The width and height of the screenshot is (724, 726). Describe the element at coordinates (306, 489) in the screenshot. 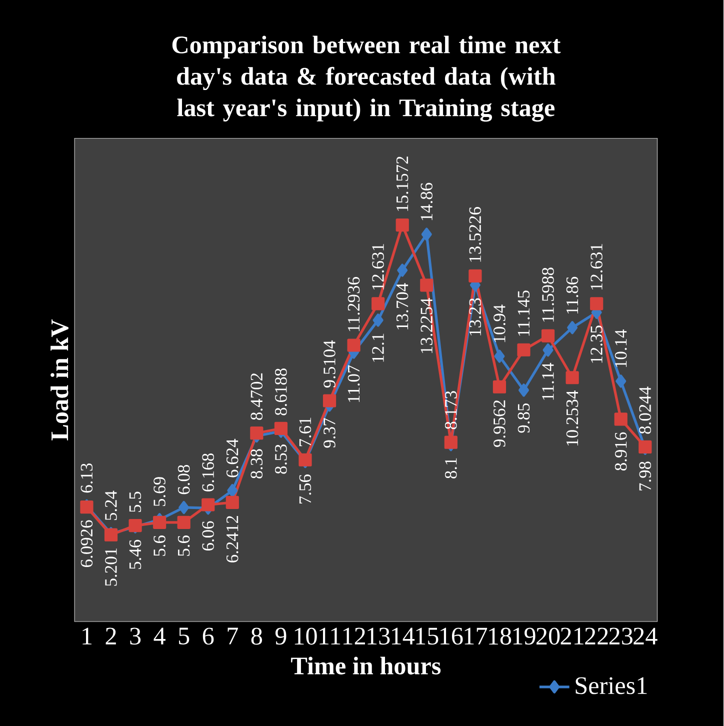

I see `data-label: 7.56` at that location.